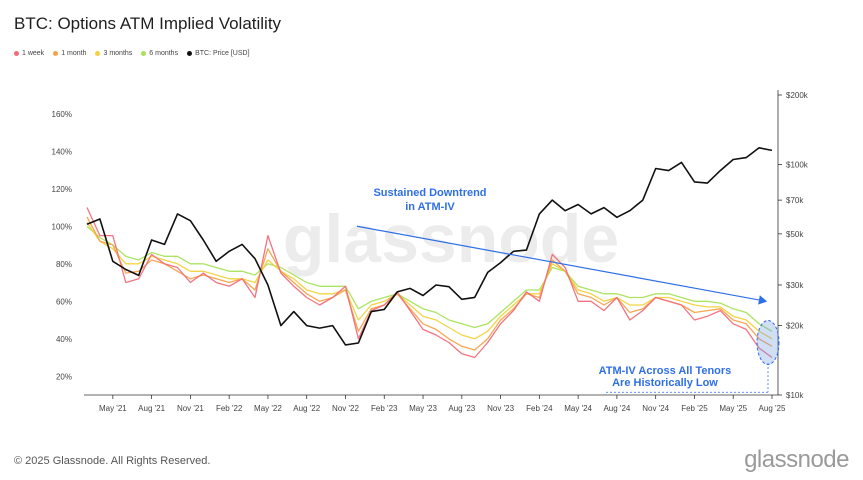  I want to click on annotation-downtrend-text: in ATM-IV, so click(430, 207).